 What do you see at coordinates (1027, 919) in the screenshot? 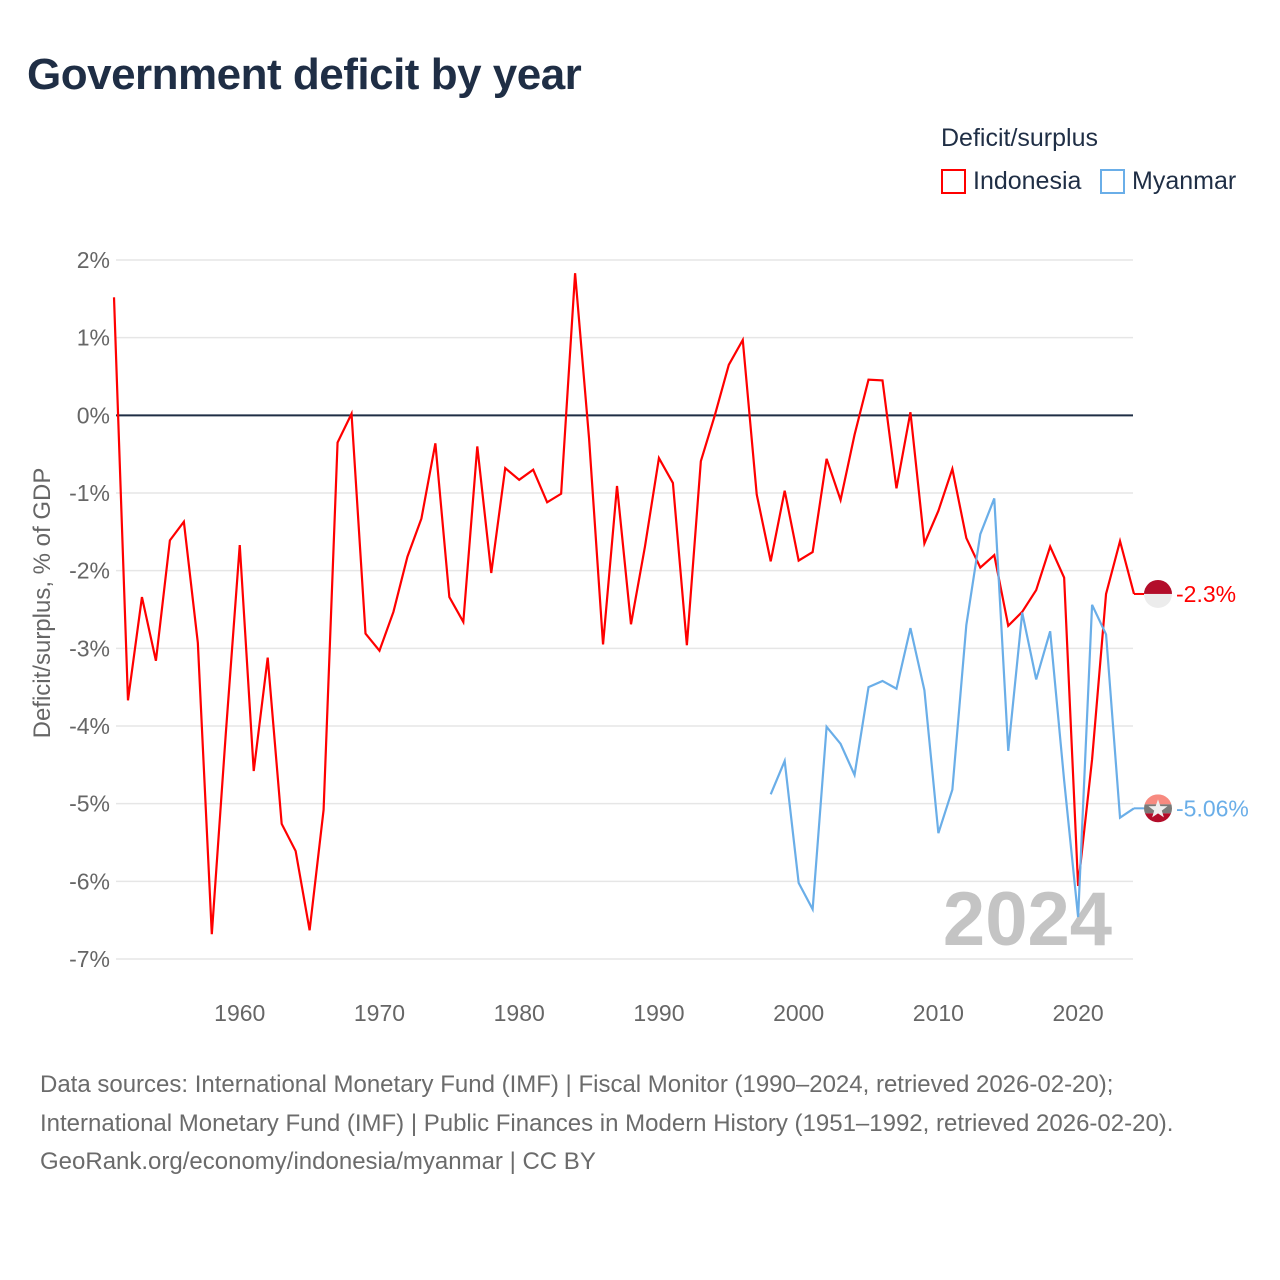
I see `year-watermark: 2024` at bounding box center [1027, 919].